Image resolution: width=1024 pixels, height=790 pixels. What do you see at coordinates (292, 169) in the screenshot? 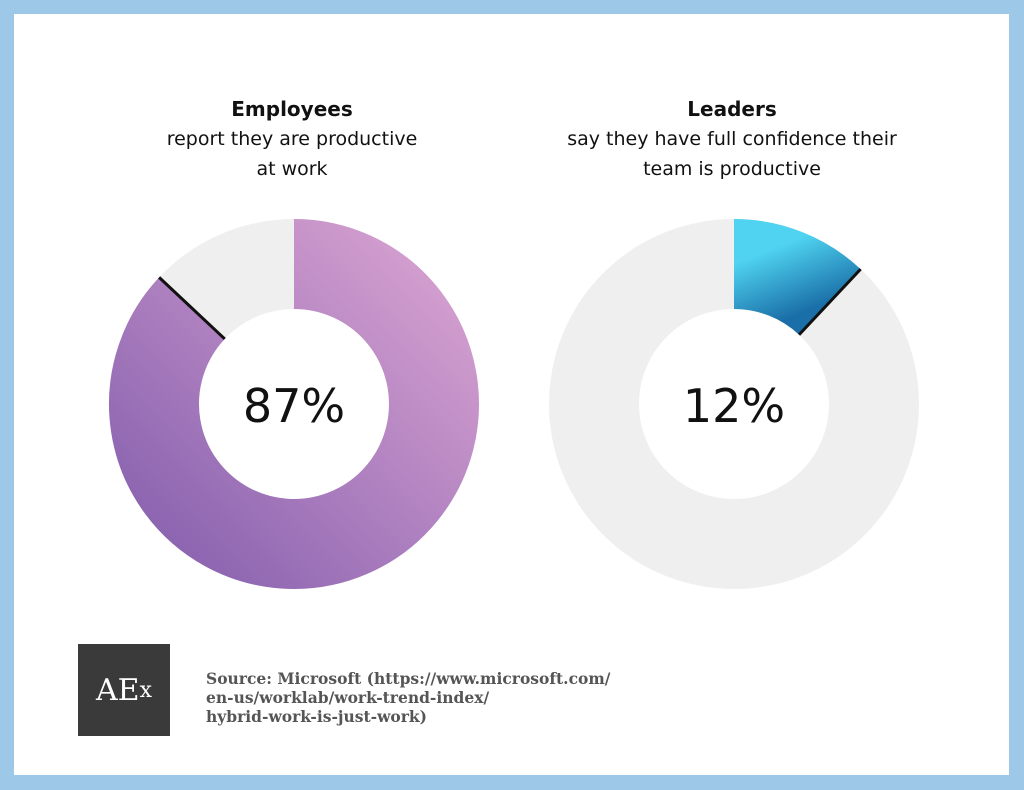
I see `employees-subtitle-line-2: at work` at bounding box center [292, 169].